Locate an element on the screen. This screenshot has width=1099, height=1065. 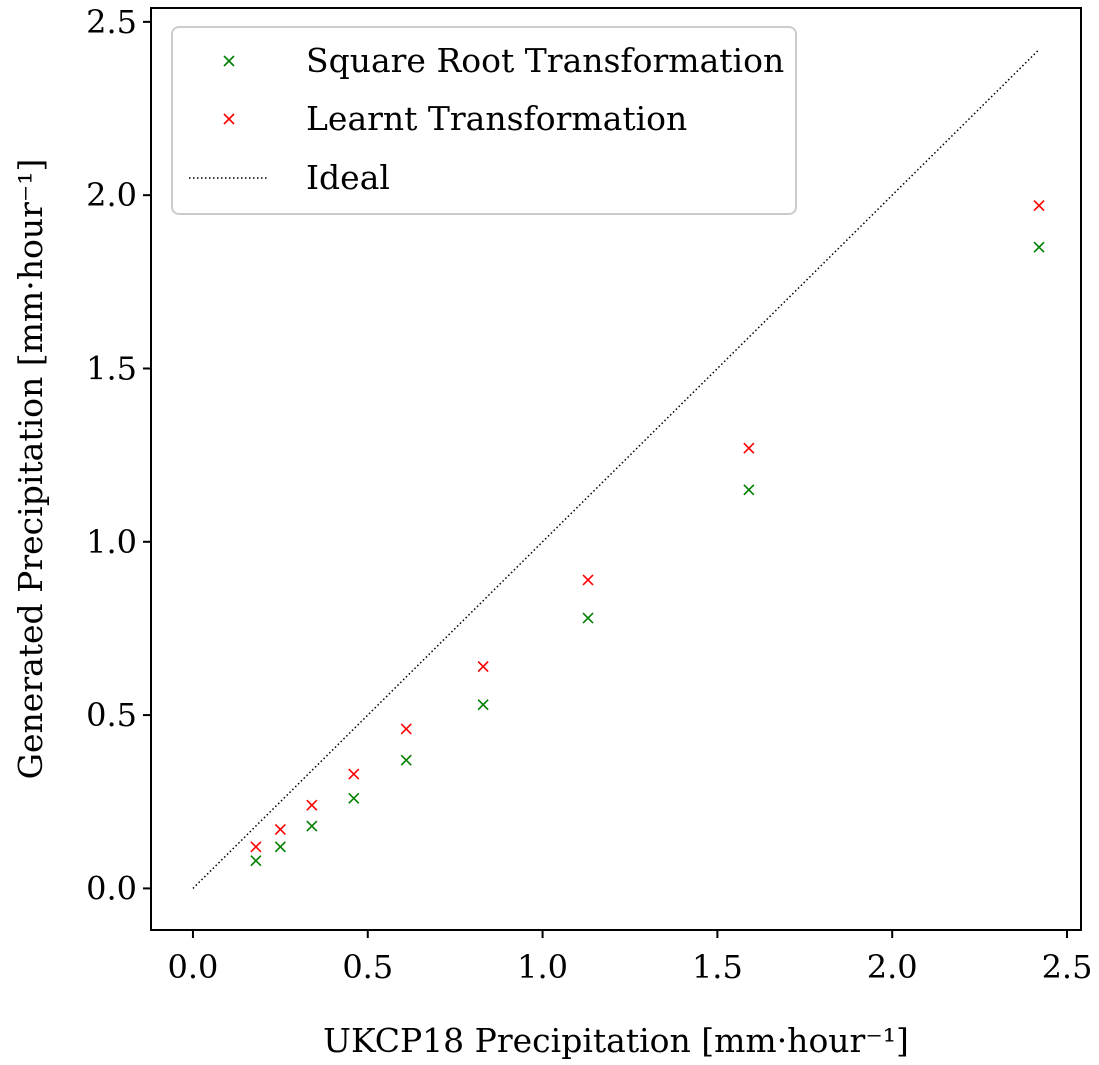
y-tick-label: 1.0 is located at coordinates (111, 542).